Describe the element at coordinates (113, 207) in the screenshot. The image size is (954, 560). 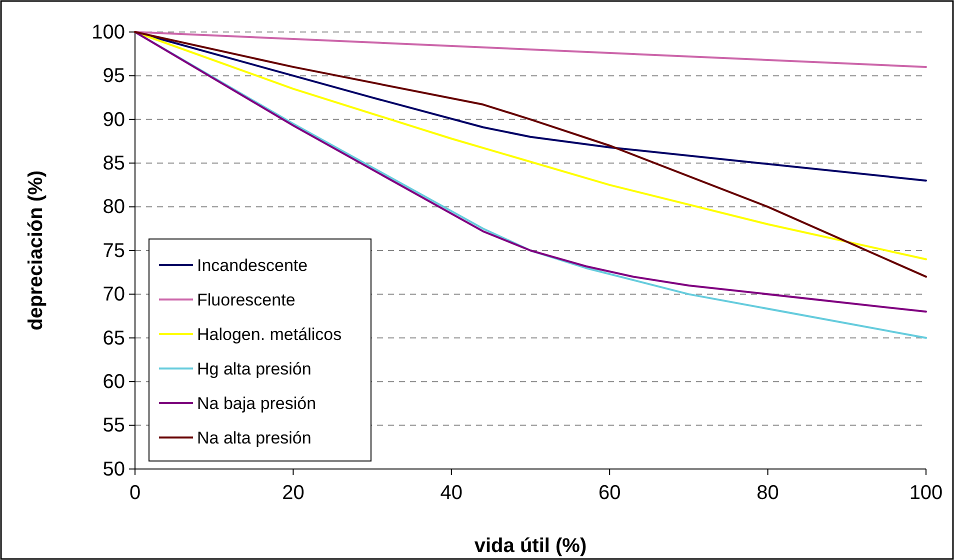
I see `y-tick-label: 80` at that location.